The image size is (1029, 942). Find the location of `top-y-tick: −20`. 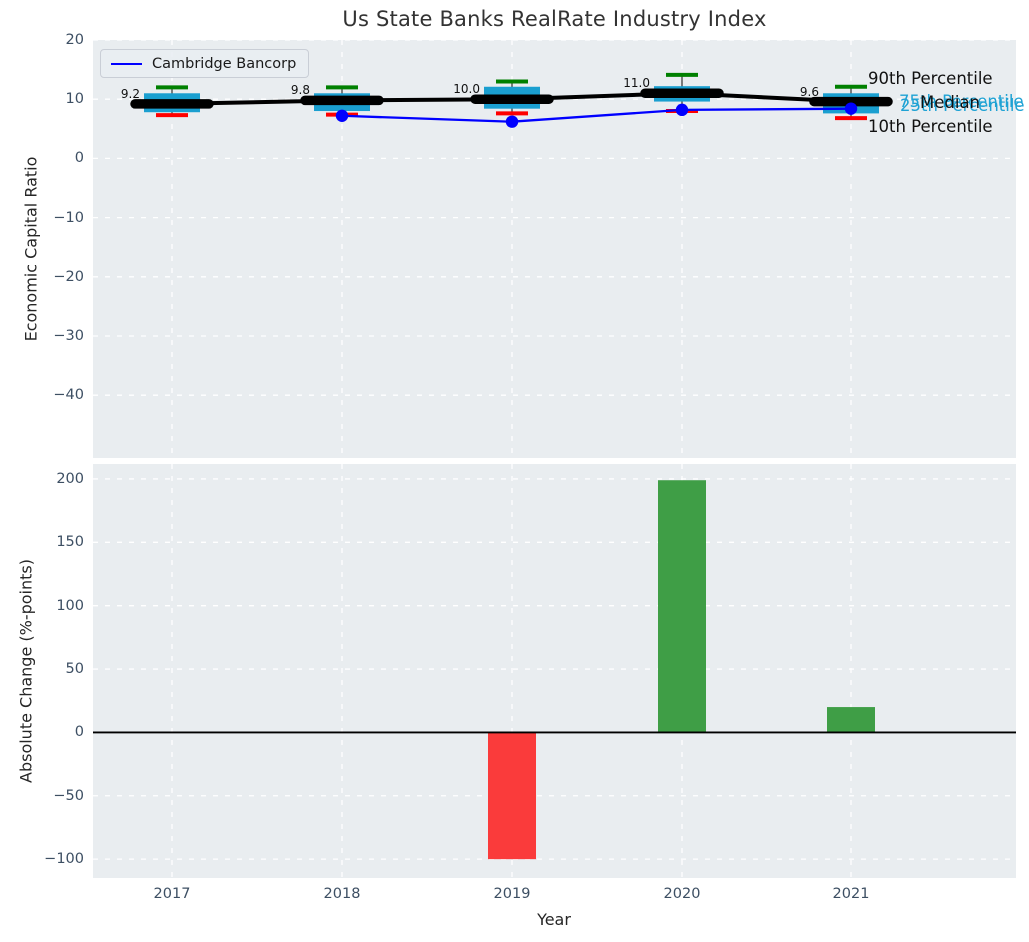

top-y-tick: −20 is located at coordinates (68, 276).